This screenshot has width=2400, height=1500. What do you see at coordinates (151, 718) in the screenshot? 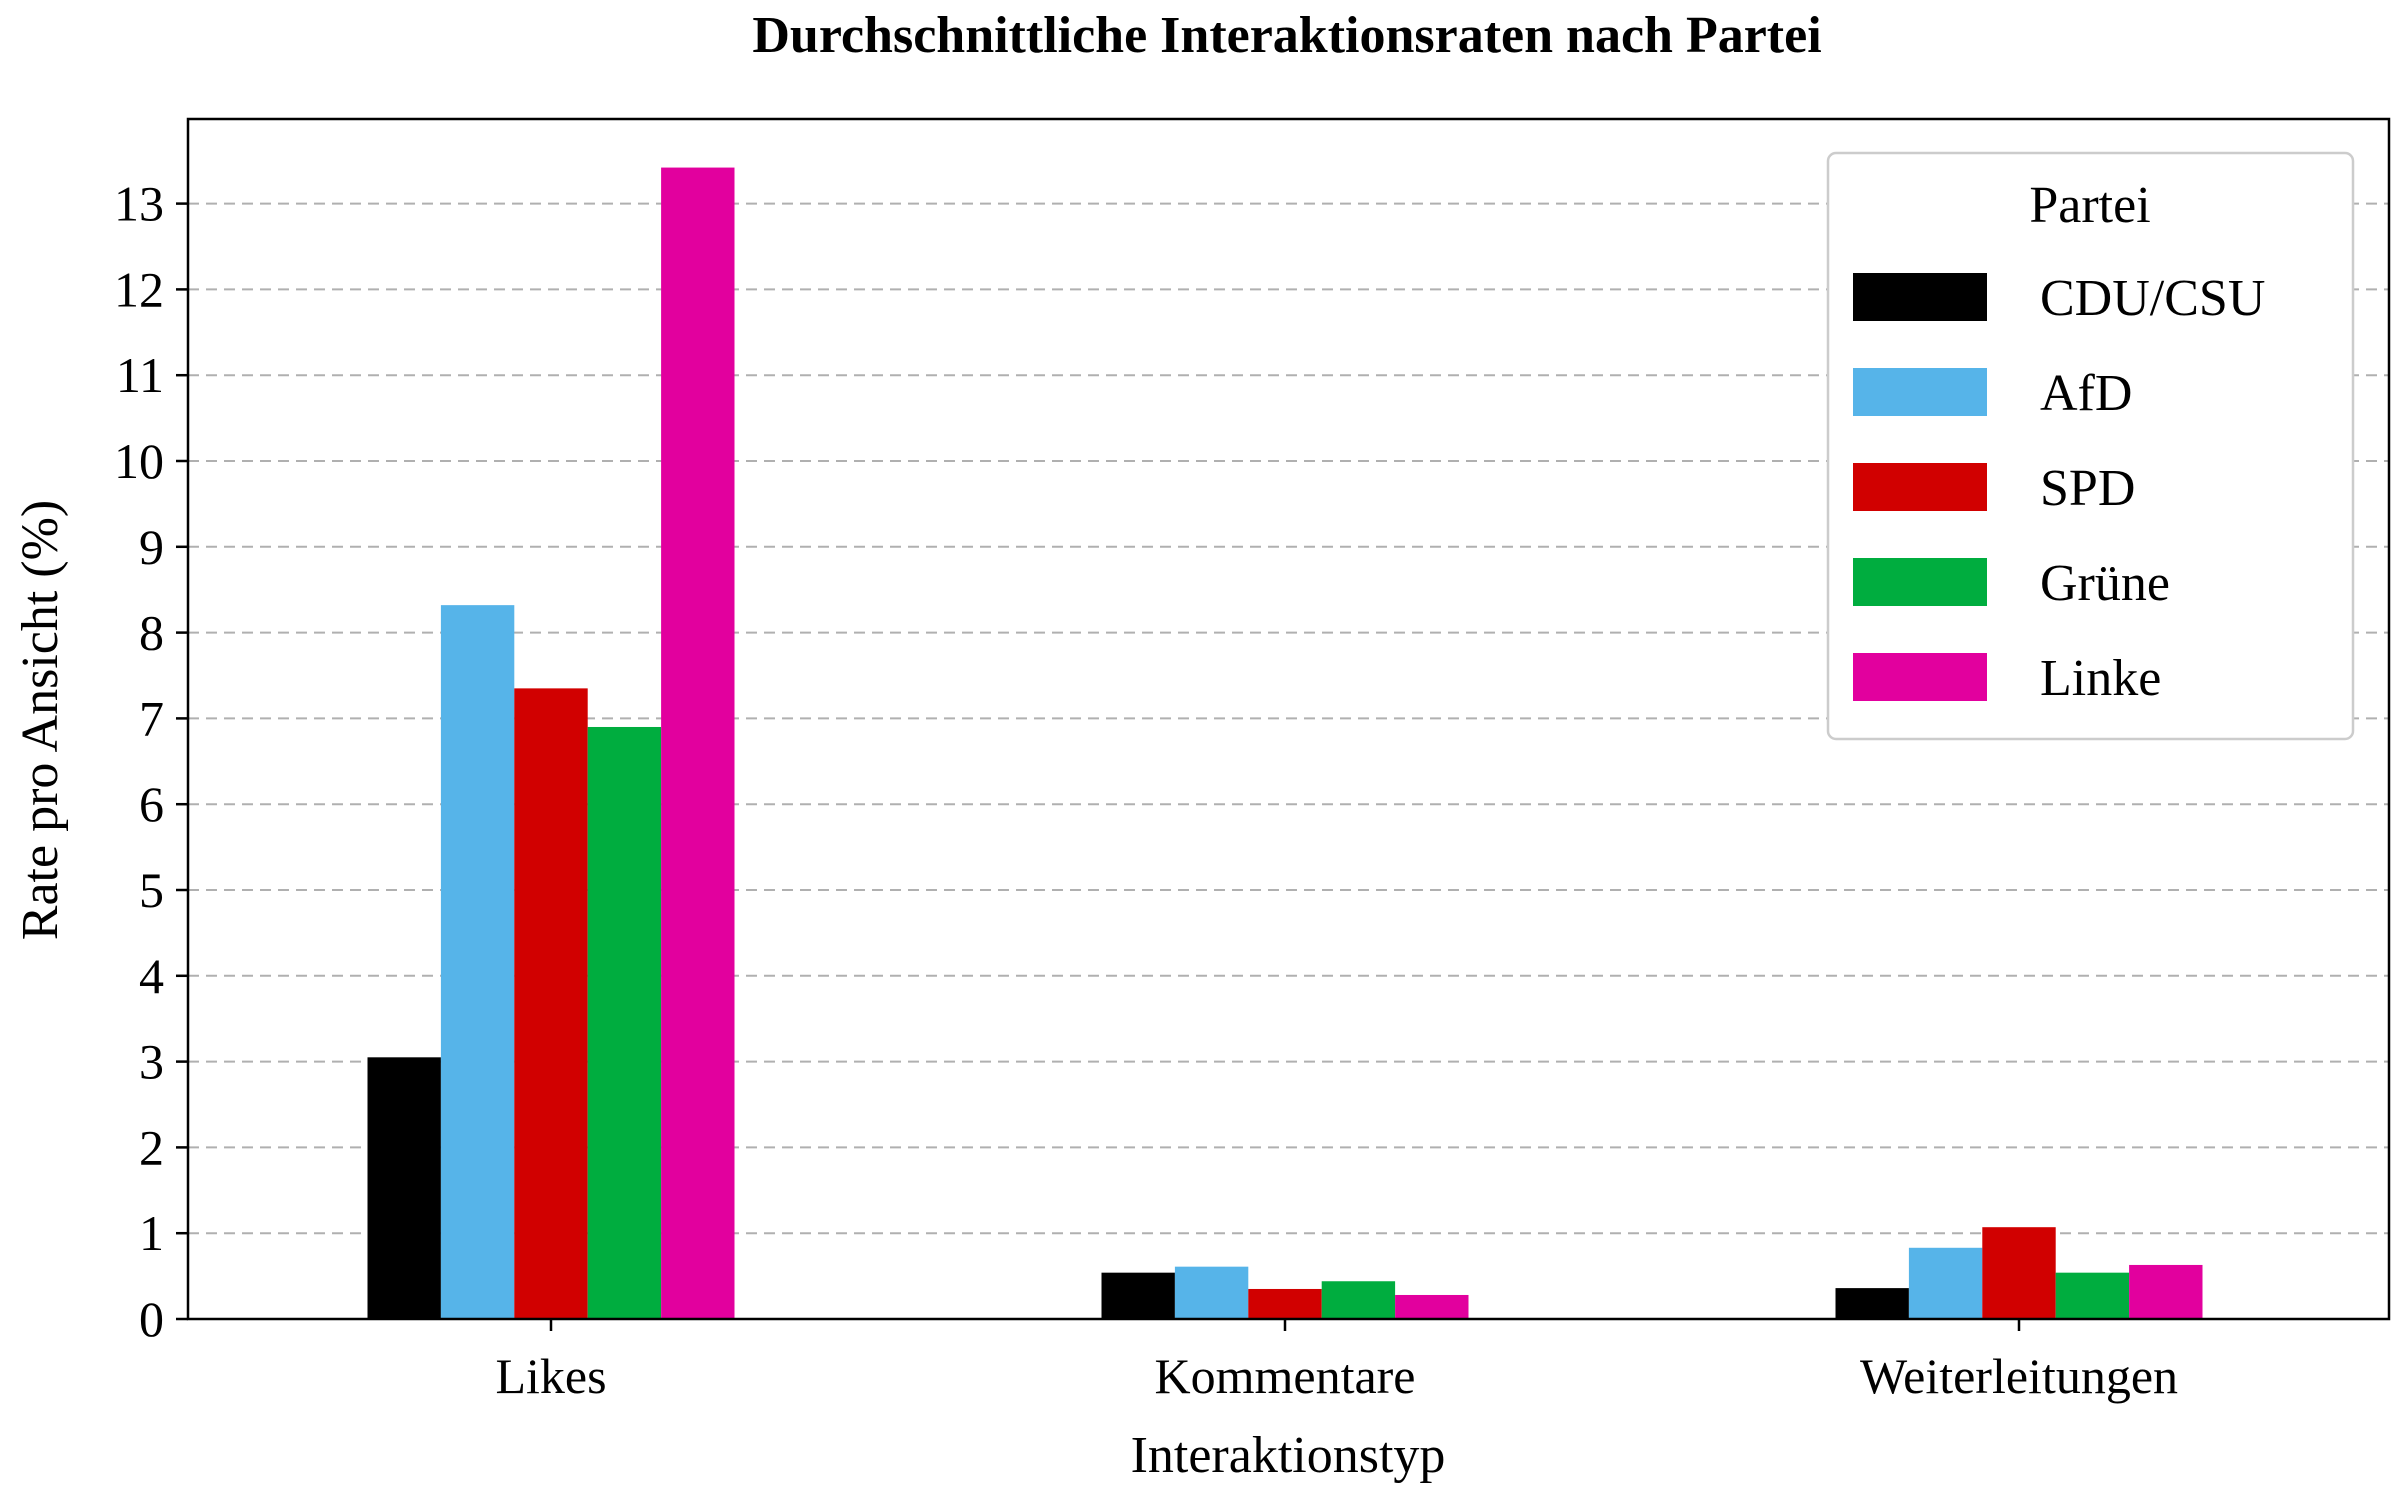
I see `y-tick-label: 7` at bounding box center [151, 718].